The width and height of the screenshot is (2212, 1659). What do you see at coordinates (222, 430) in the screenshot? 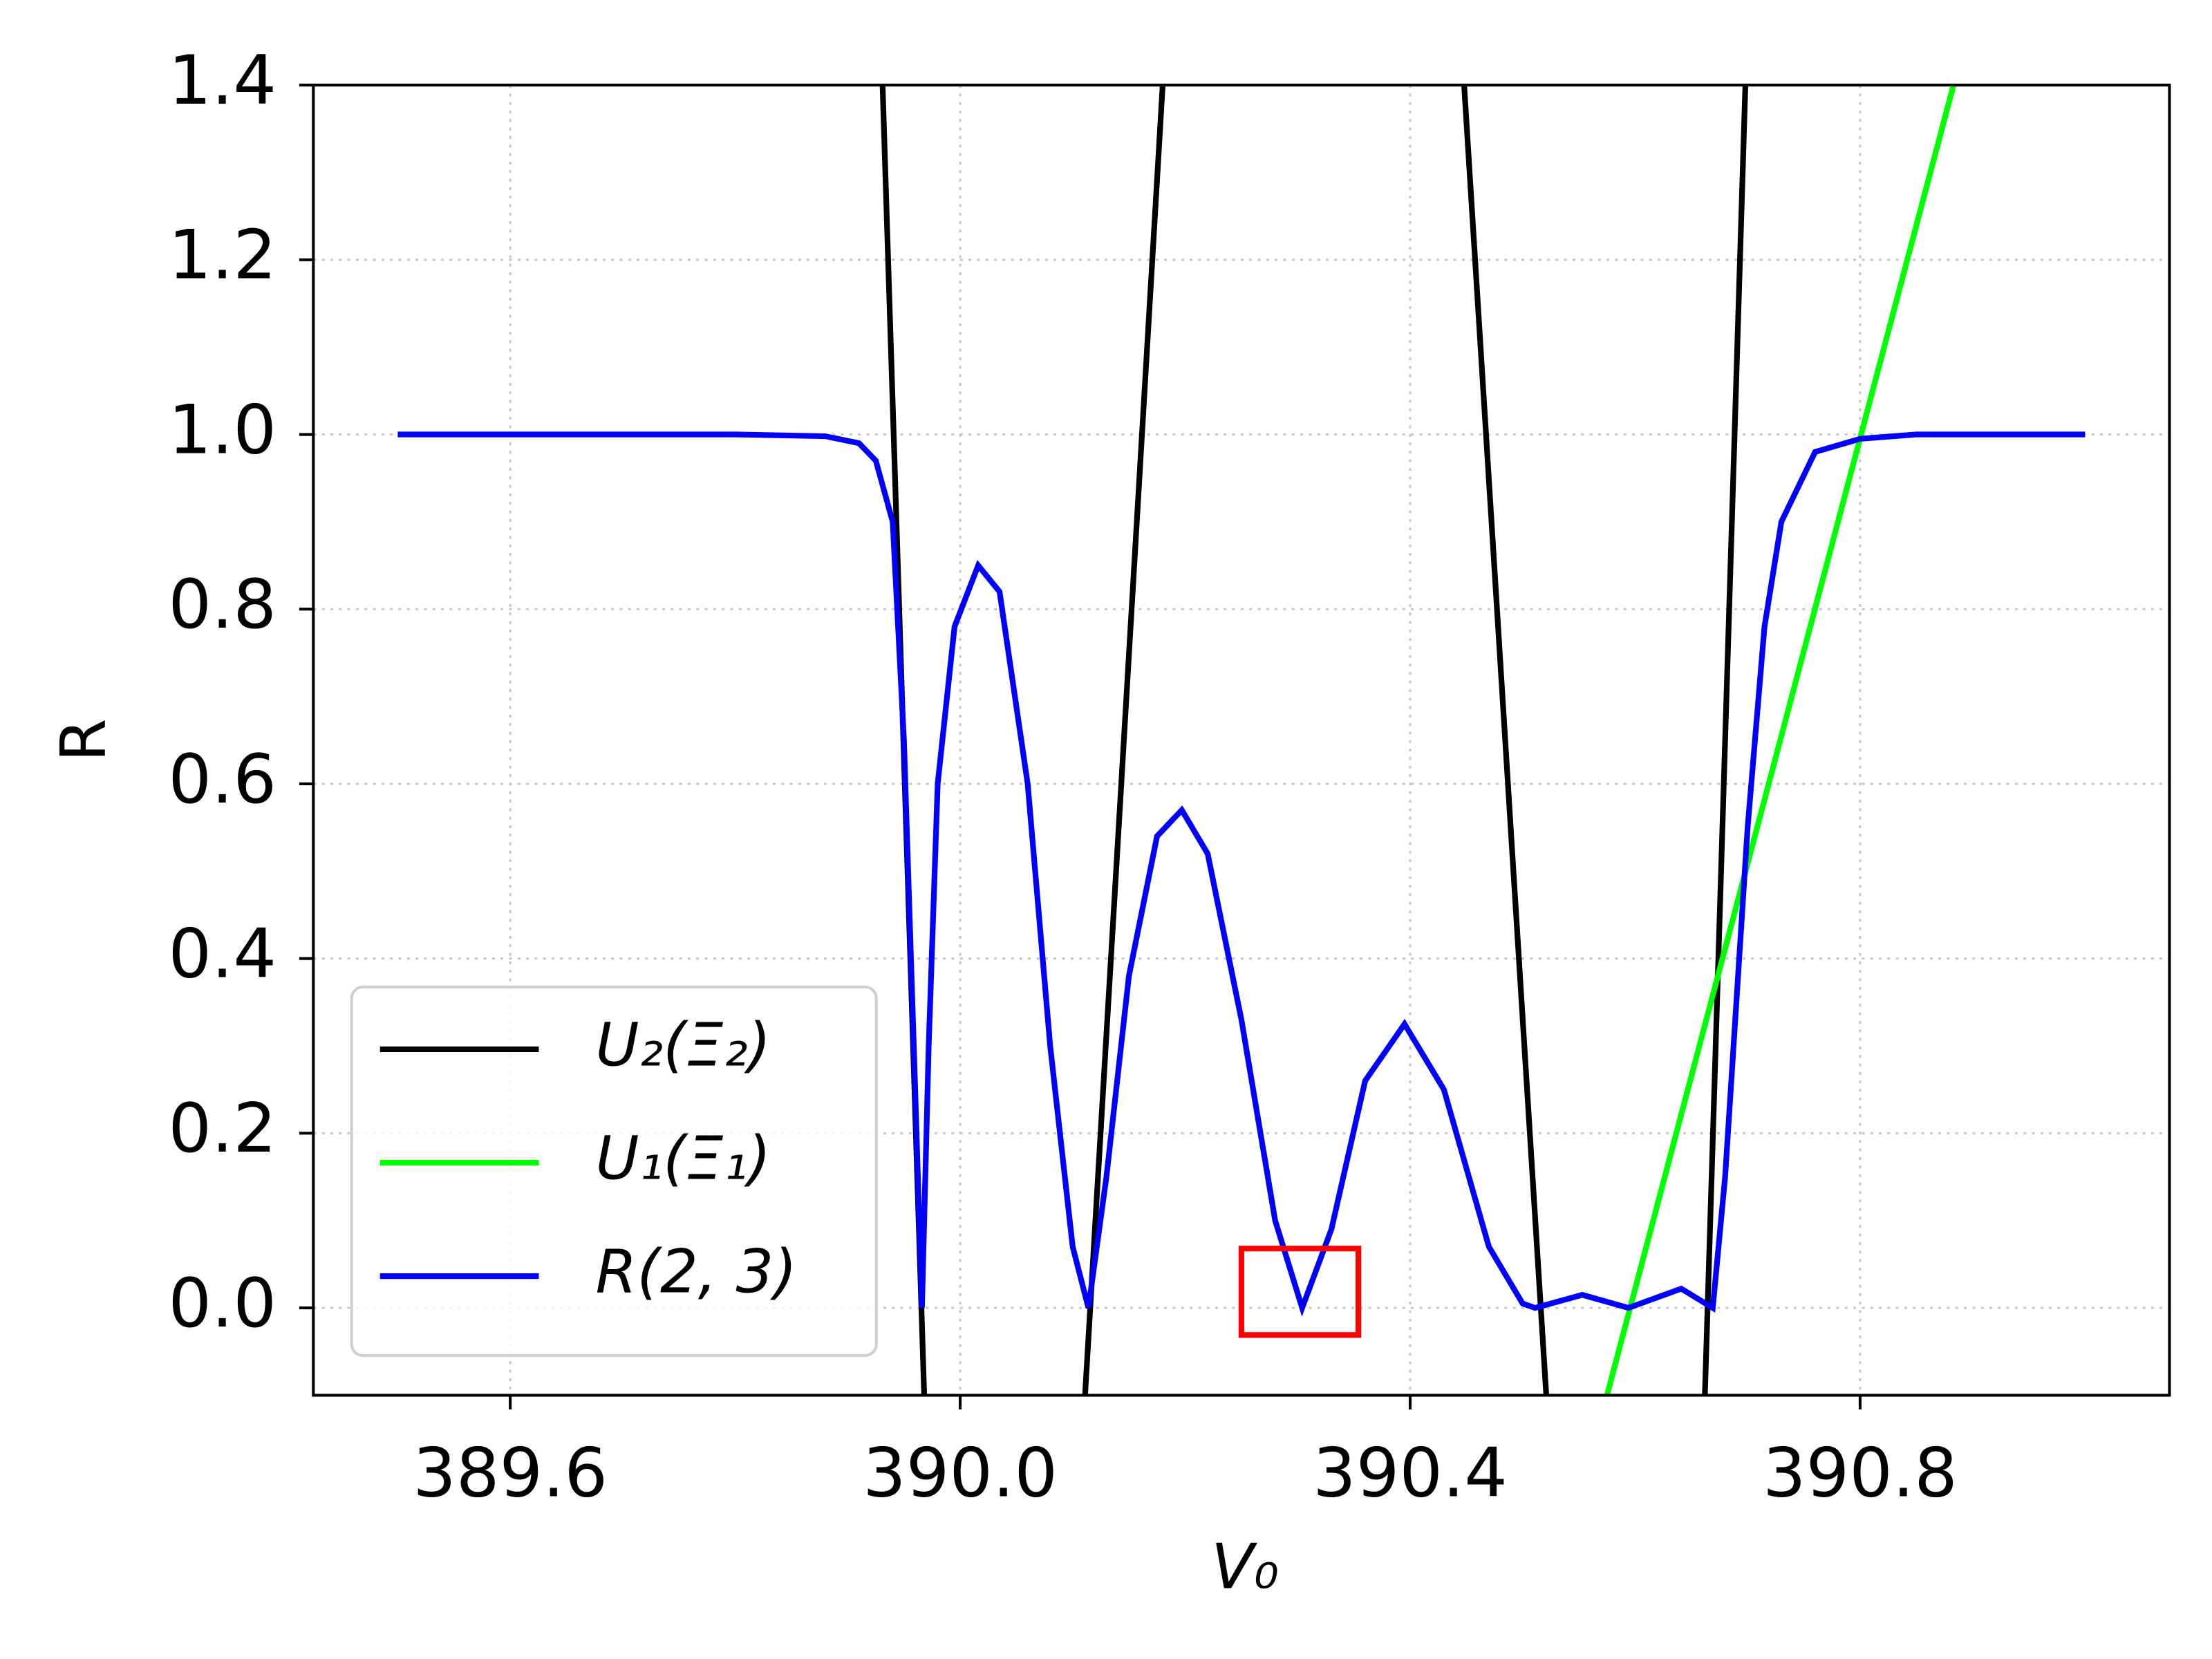
I see `y-tick-label: 1.0` at bounding box center [222, 430].